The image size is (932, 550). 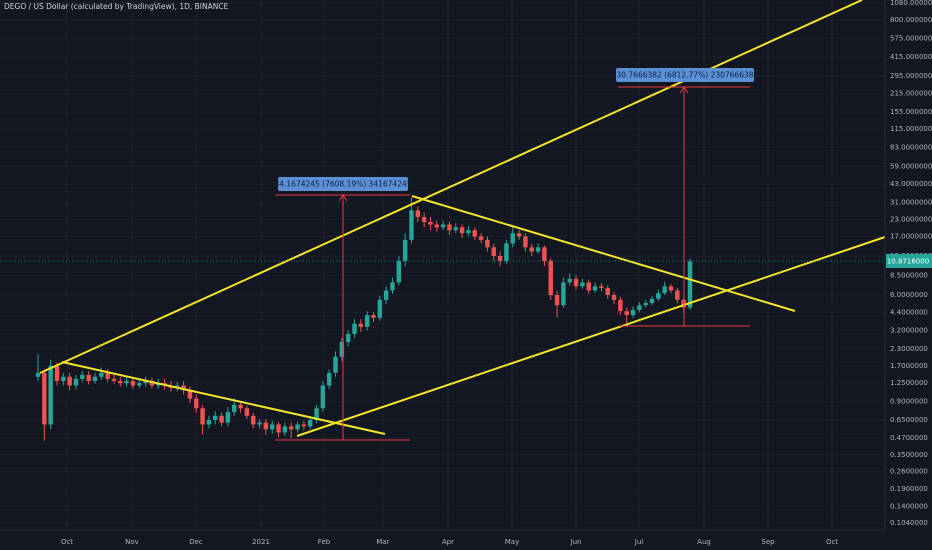 I want to click on x-tick-label: Dec, so click(x=196, y=542).